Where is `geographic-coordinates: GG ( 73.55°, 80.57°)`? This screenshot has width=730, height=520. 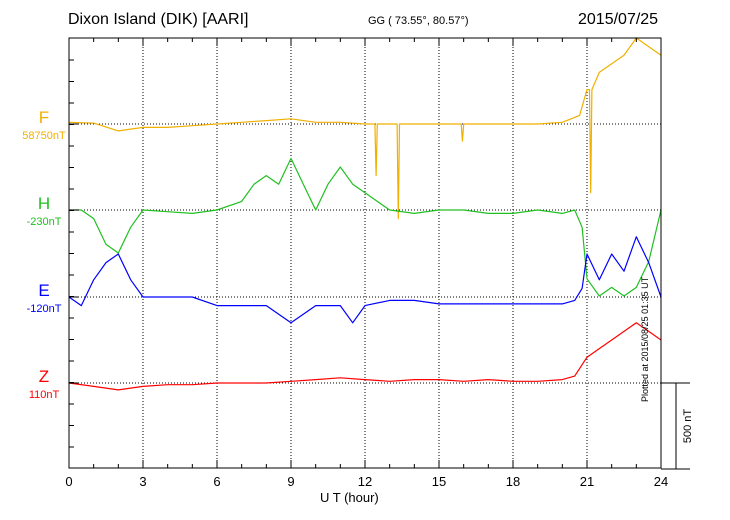 geographic-coordinates: GG ( 73.55°, 80.57°) is located at coordinates (418, 21).